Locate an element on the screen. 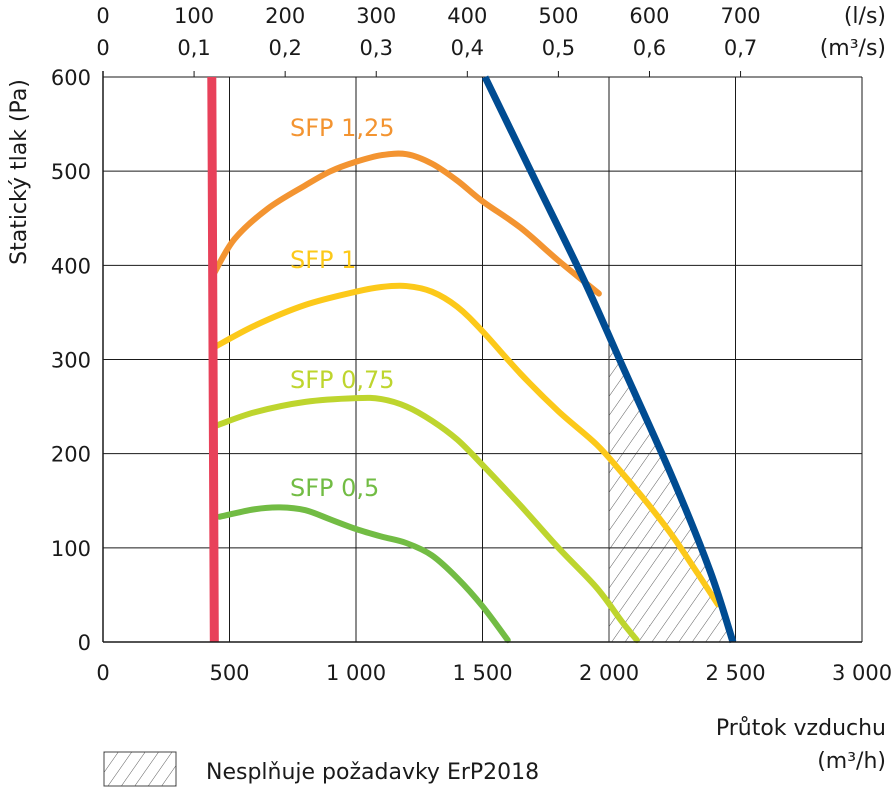  y-tick-label: 0 is located at coordinates (84, 643).